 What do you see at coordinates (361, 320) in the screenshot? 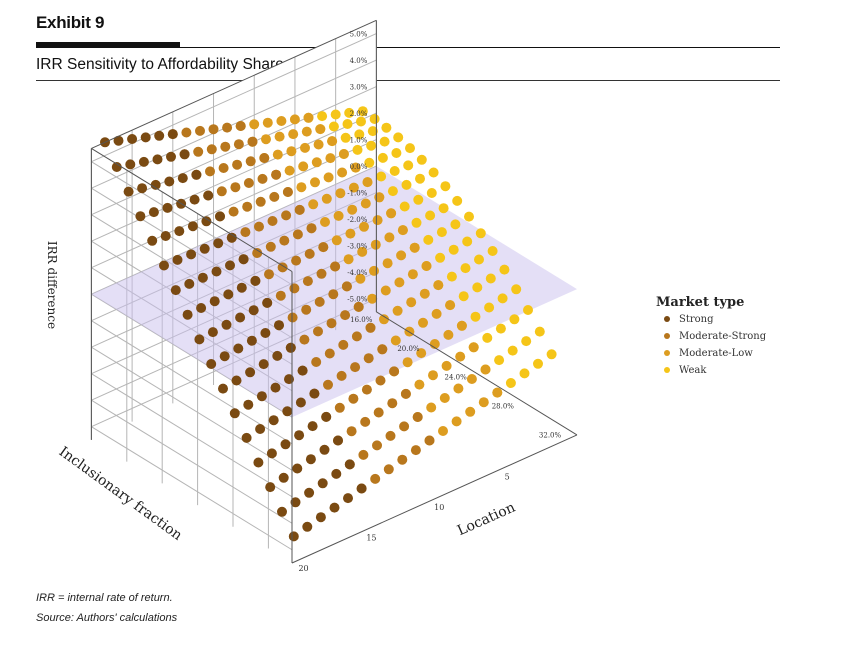
I see `x-tick-label: 16.0%` at bounding box center [361, 320].